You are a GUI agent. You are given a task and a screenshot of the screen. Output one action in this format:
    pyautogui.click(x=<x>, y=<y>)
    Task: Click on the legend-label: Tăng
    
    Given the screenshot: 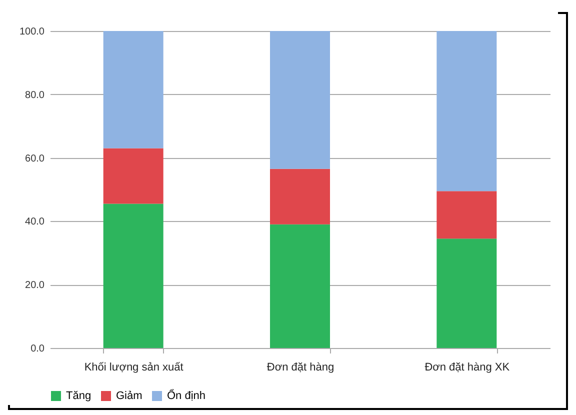 What is the action you would take?
    pyautogui.click(x=79, y=396)
    